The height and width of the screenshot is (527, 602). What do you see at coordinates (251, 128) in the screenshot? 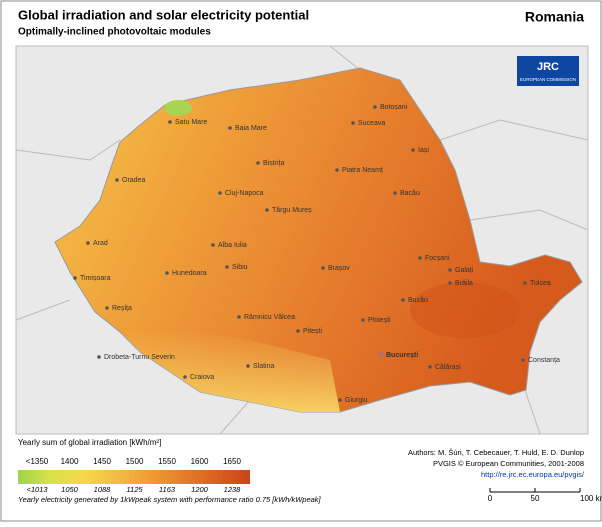
I see `city-label: Baia Mare` at bounding box center [251, 128].